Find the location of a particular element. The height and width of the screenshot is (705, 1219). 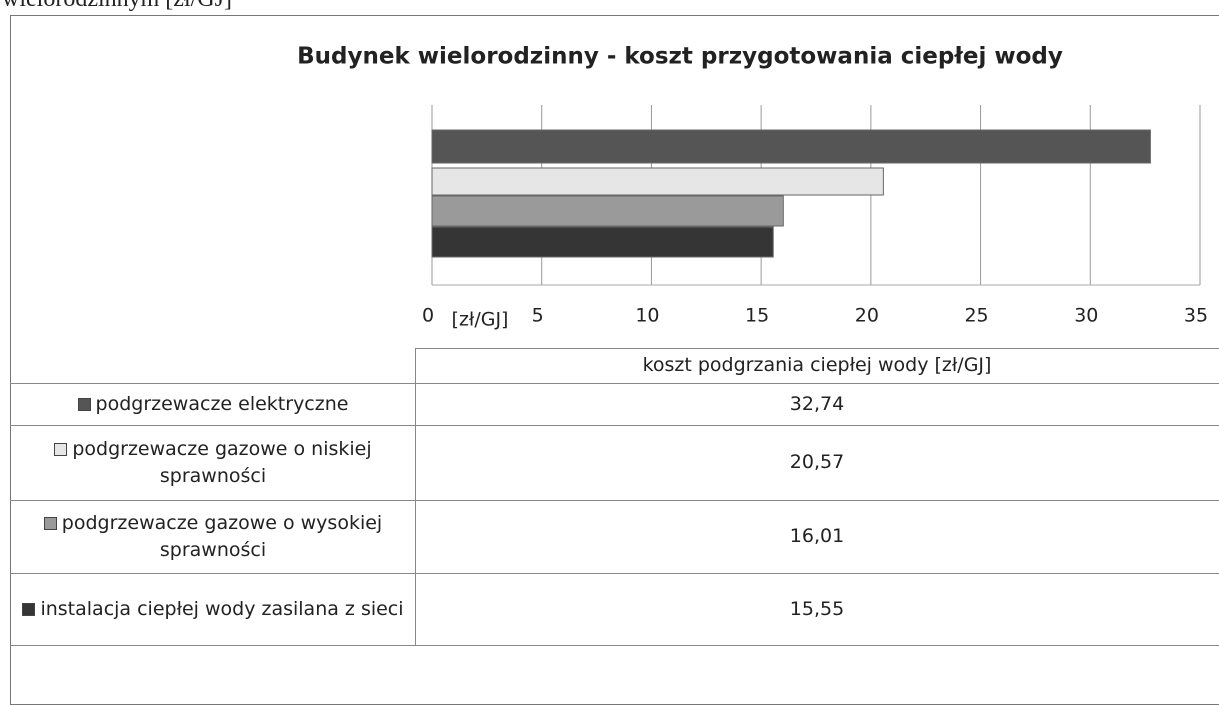

x-tick-label: 5 is located at coordinates (538, 316).